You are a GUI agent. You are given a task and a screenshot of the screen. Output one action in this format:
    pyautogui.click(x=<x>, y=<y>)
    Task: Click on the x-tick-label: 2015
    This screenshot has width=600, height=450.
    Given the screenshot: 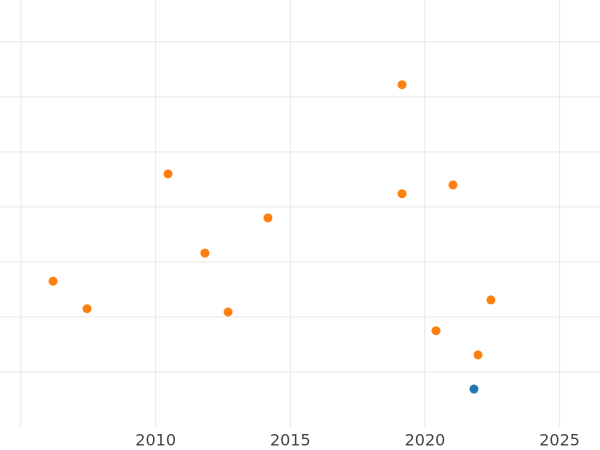 What is the action you would take?
    pyautogui.click(x=290, y=440)
    